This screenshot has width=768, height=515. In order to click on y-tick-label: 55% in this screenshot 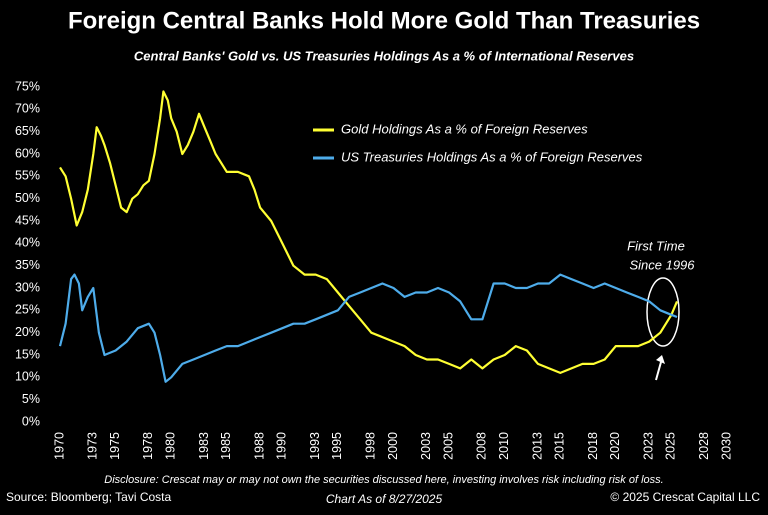, I will do `click(27, 176)`.